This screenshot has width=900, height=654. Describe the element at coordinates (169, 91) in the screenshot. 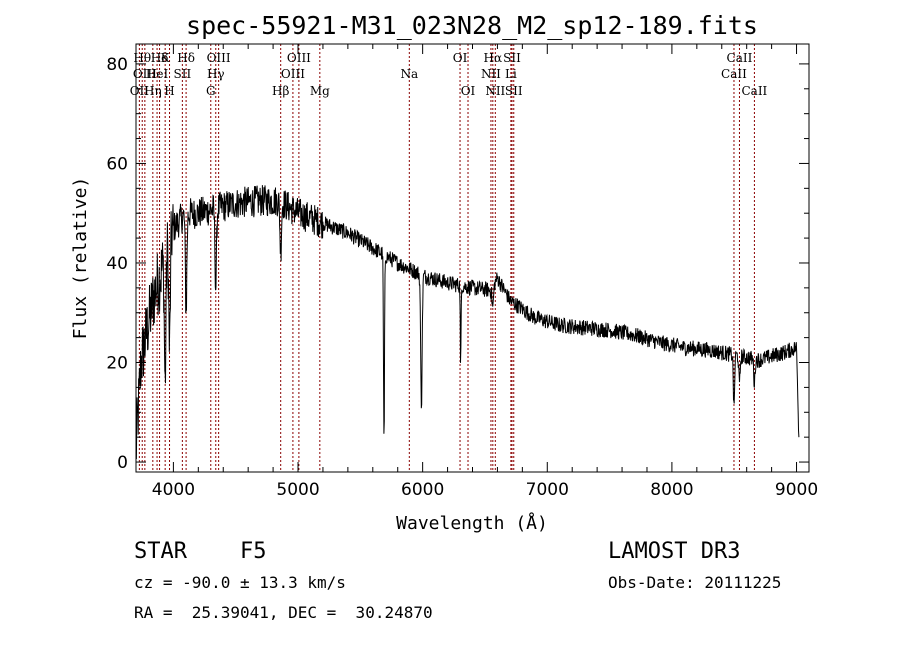

I see `reference-line-label: H` at that location.